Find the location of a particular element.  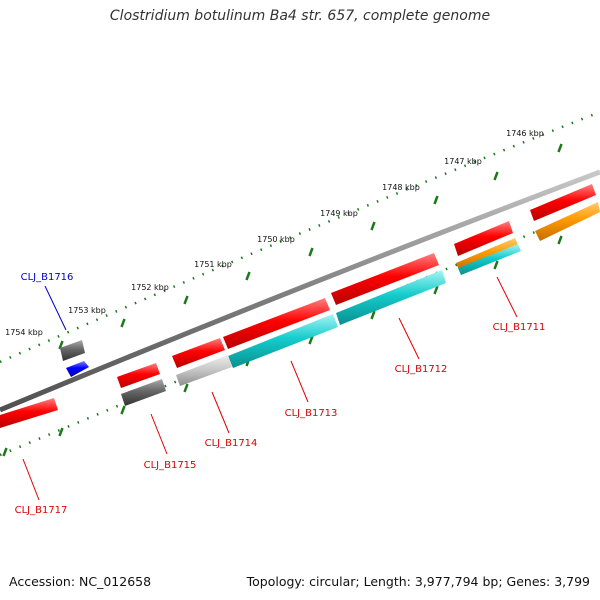

gene-label: CLJ_B1717 is located at coordinates (41, 510).